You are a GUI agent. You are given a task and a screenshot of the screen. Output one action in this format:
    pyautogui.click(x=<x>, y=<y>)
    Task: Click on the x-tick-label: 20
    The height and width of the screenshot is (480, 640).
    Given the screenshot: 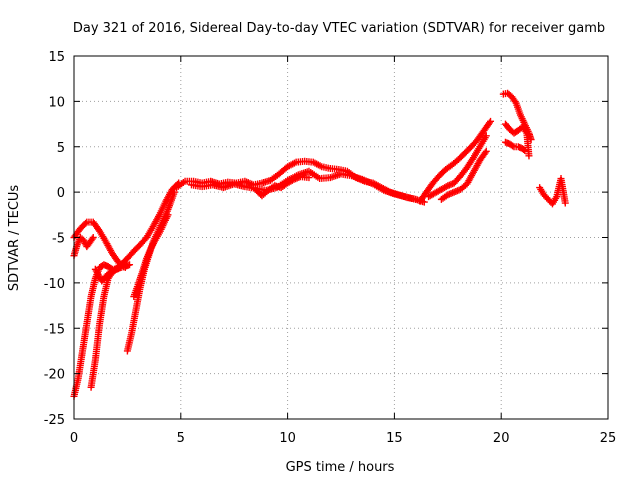 What is the action you would take?
    pyautogui.click(x=501, y=438)
    